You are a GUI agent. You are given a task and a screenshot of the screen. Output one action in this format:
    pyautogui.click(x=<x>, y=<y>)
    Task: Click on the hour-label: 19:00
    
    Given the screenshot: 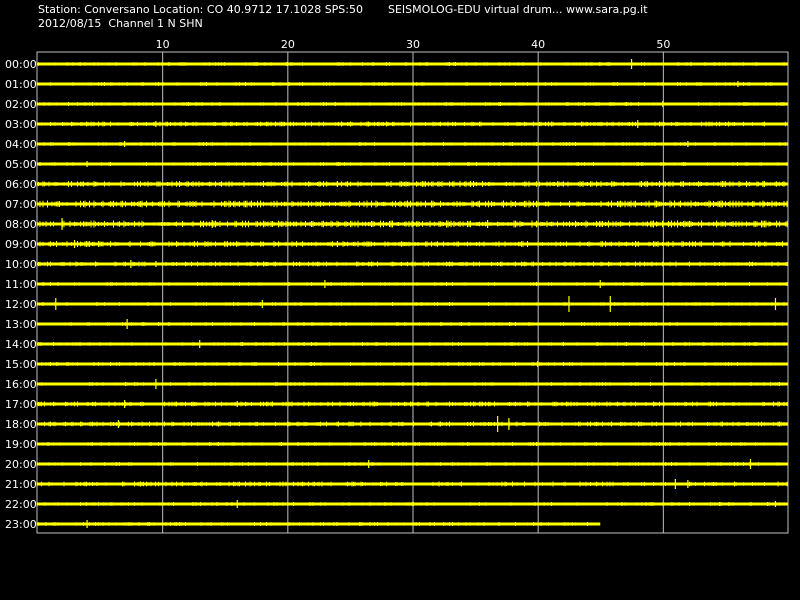 What is the action you would take?
    pyautogui.click(x=21, y=444)
    